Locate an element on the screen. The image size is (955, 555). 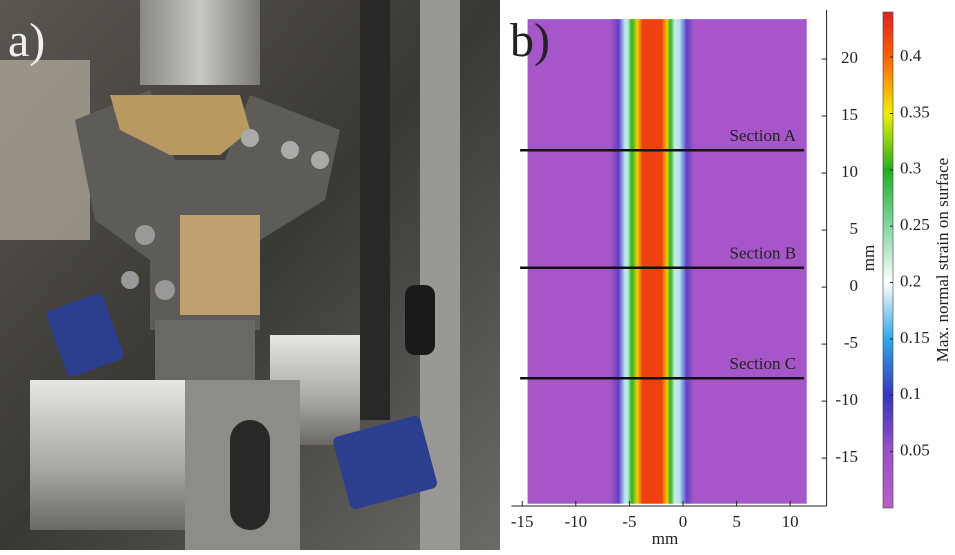
colorbar-tick-label: 0.4 is located at coordinates (911, 55).